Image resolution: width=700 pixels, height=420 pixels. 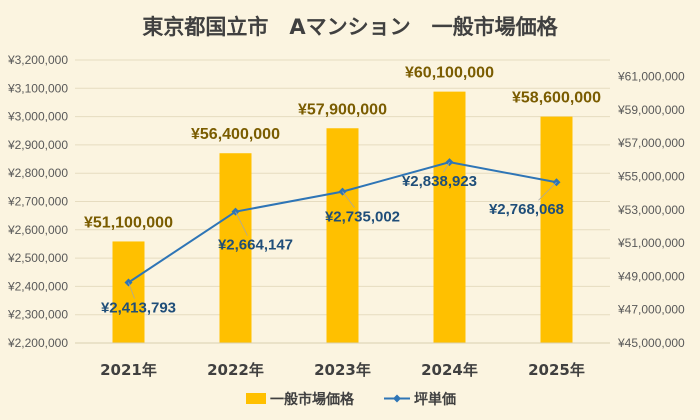 What do you see at coordinates (362, 217) in the screenshot?
I see `line-value-label: ¥2,735,002` at bounding box center [362, 217].